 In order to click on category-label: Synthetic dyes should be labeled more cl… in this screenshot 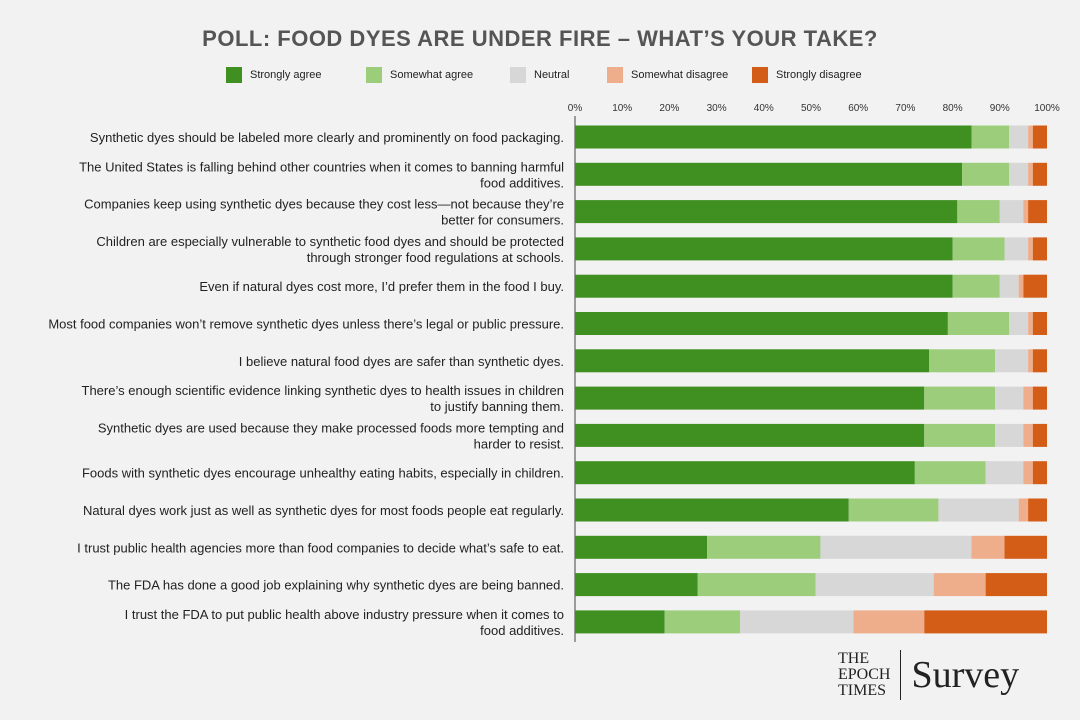, I will do `click(327, 137)`.